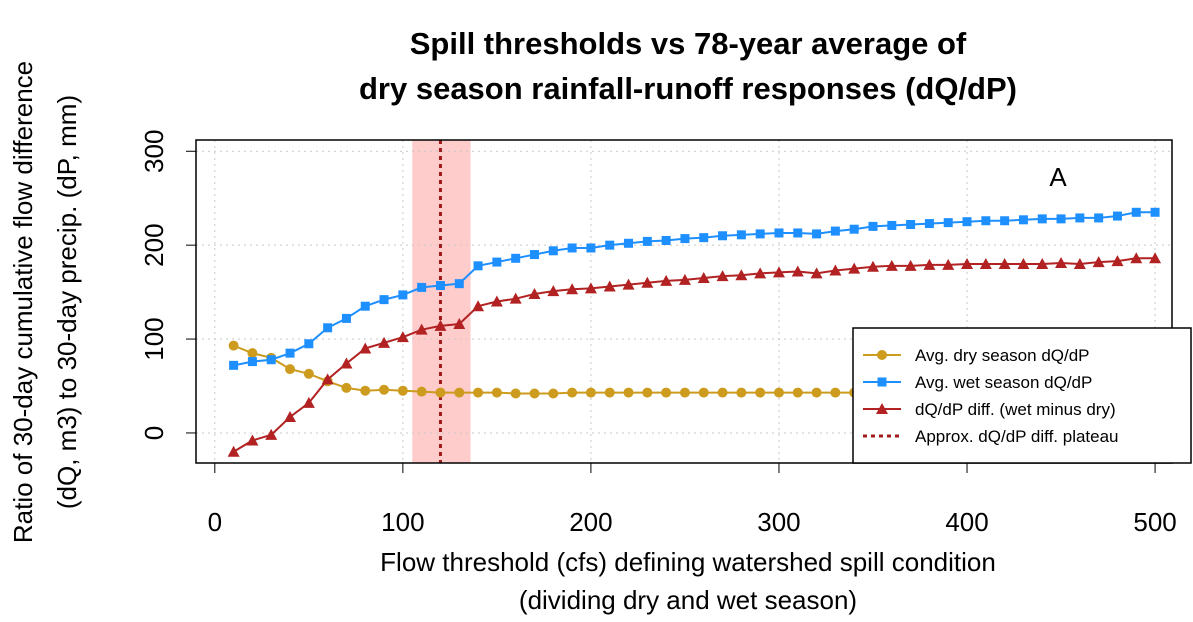 The image size is (1193, 622). Describe the element at coordinates (215, 522) in the screenshot. I see `x-tick-label: 0` at that location.